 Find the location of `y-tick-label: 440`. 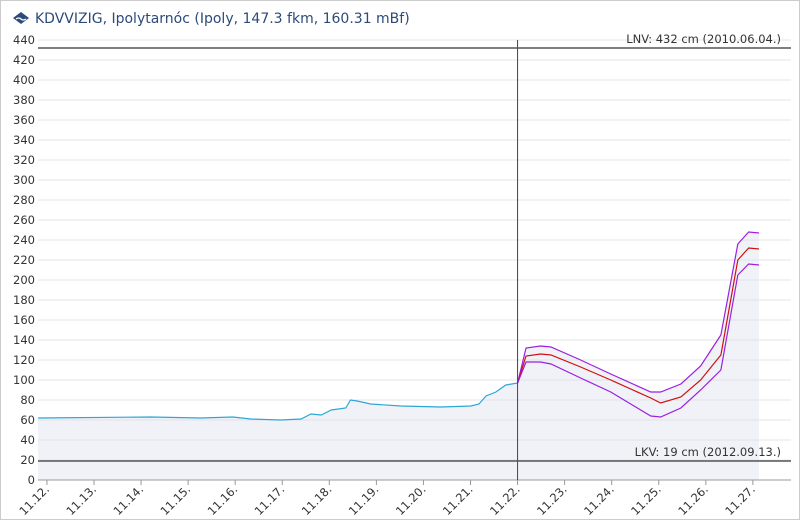

y-tick-label: 440 is located at coordinates (24, 40).